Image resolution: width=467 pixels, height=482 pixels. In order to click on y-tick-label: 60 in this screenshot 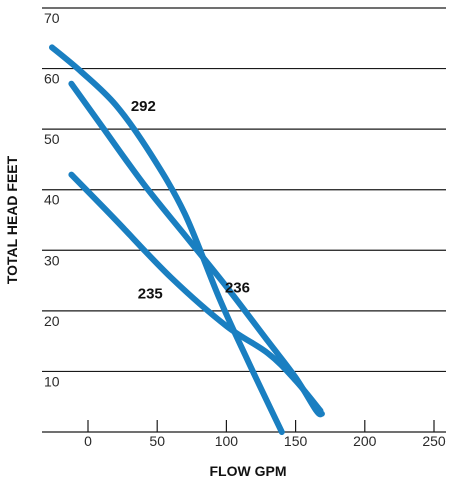, I will do `click(52, 79)`.